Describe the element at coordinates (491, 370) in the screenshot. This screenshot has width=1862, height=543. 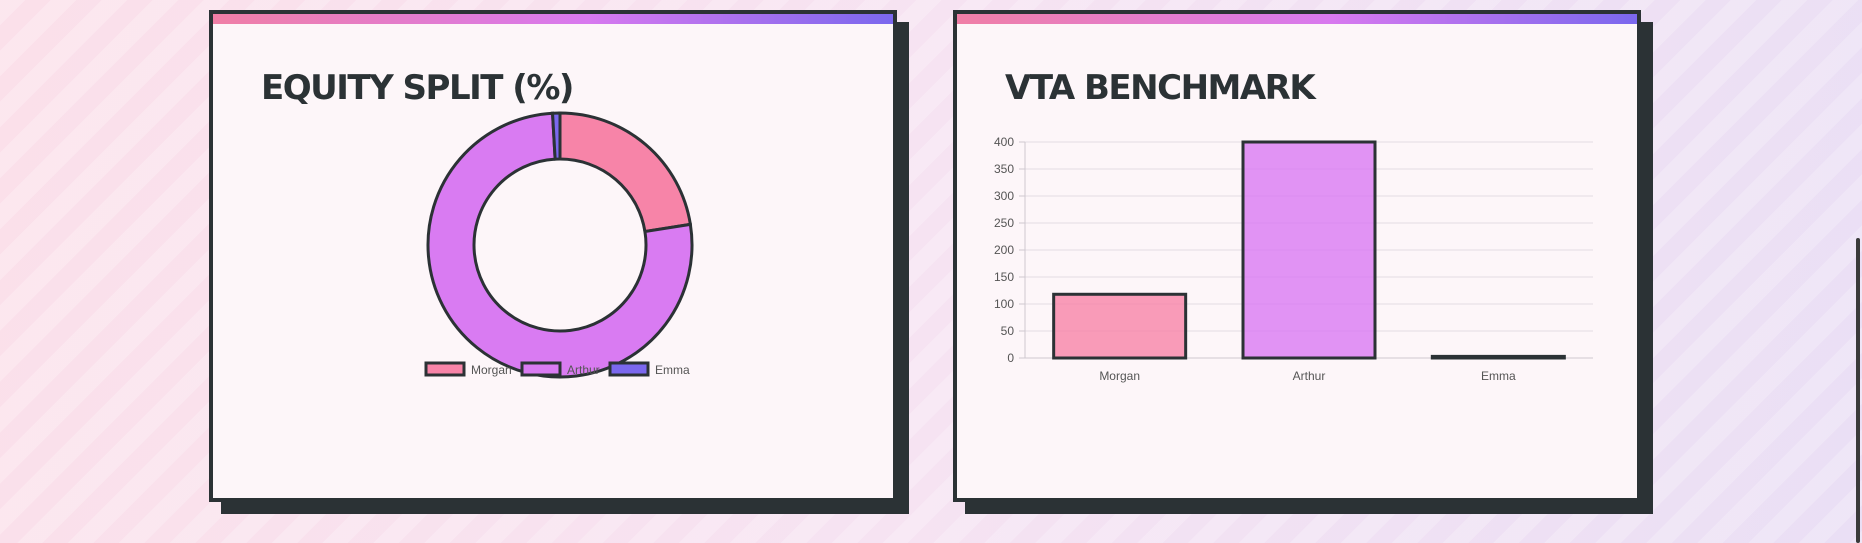
I see `legend-label: Morgan` at that location.